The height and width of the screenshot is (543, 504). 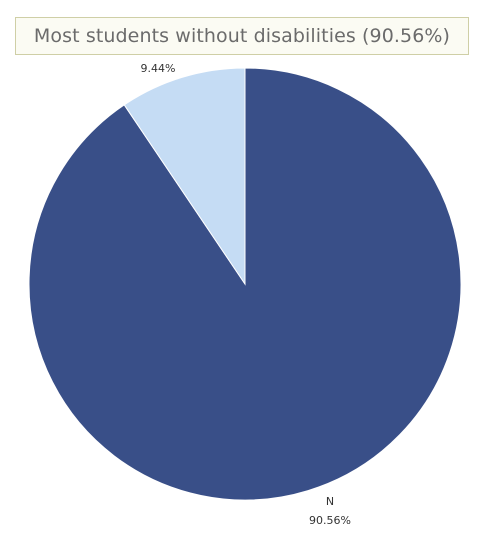 I want to click on slice-value-label: 9.44%, so click(x=158, y=68).